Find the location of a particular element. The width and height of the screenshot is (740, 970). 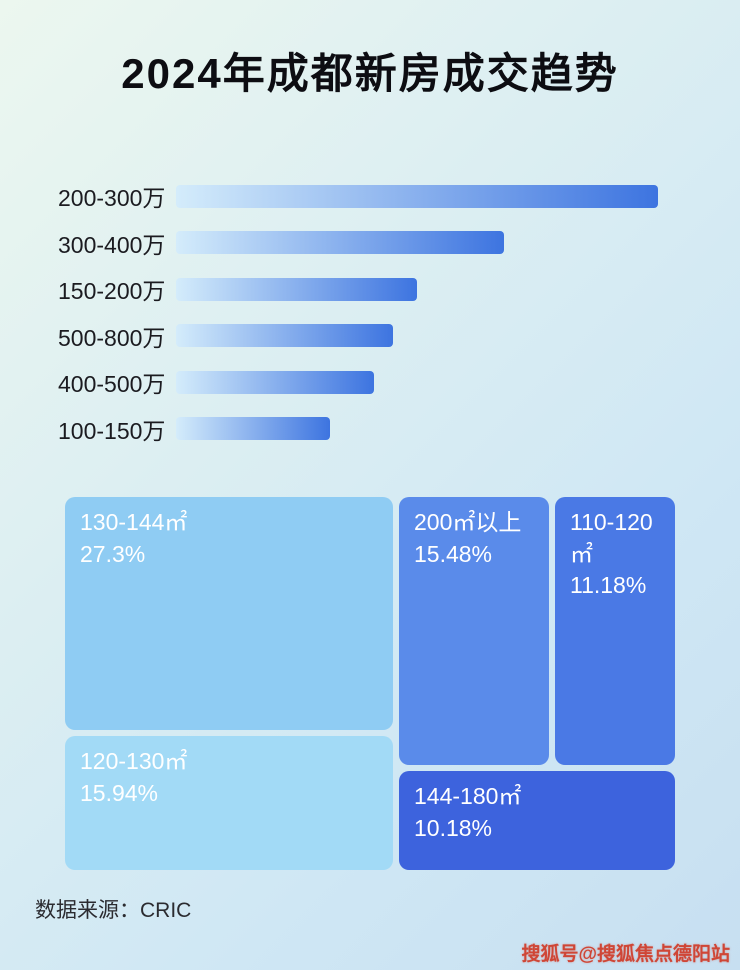

treemap-block: 200㎡以上 15.48% is located at coordinates (474, 631).